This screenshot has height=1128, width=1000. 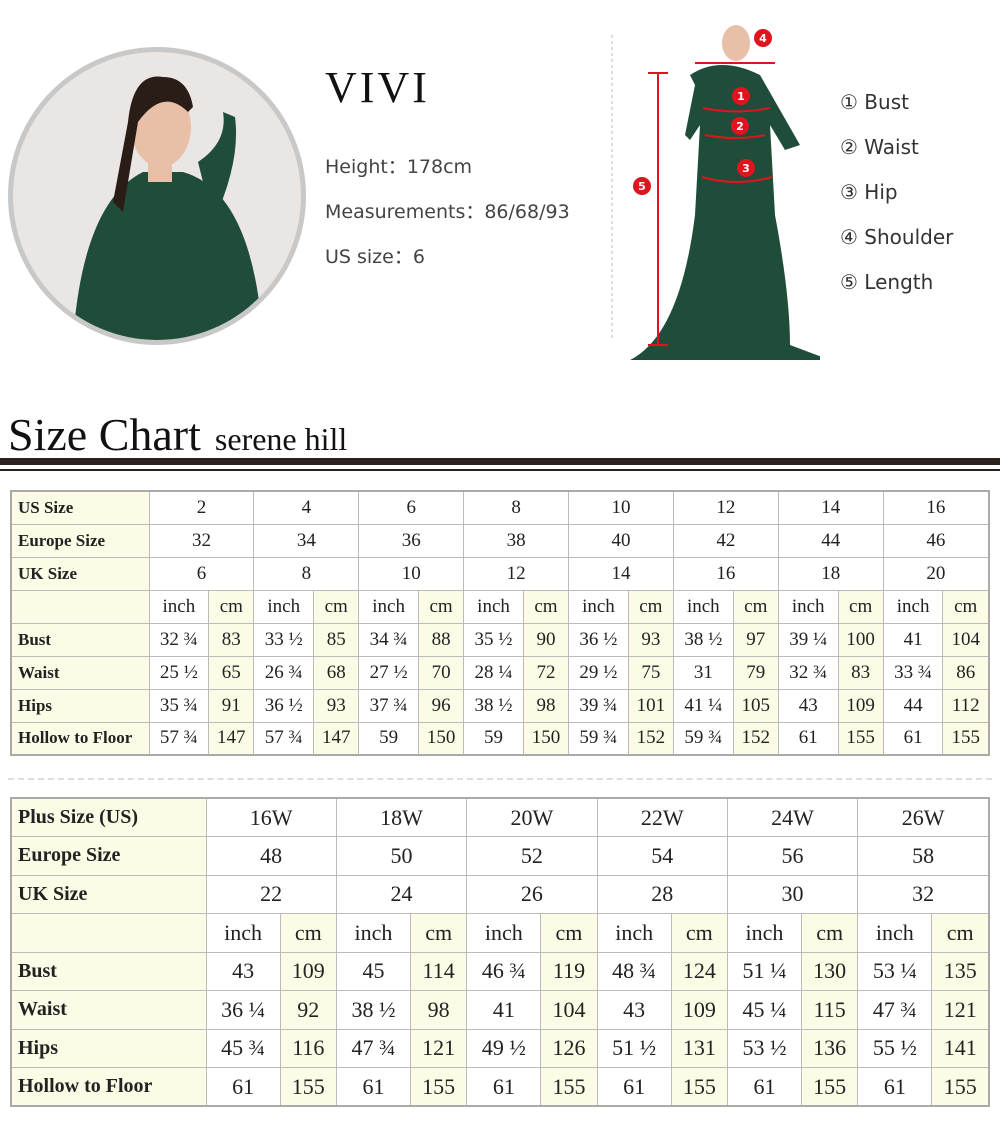 What do you see at coordinates (808, 672) in the screenshot?
I see `measure-cell: 32 ¾` at bounding box center [808, 672].